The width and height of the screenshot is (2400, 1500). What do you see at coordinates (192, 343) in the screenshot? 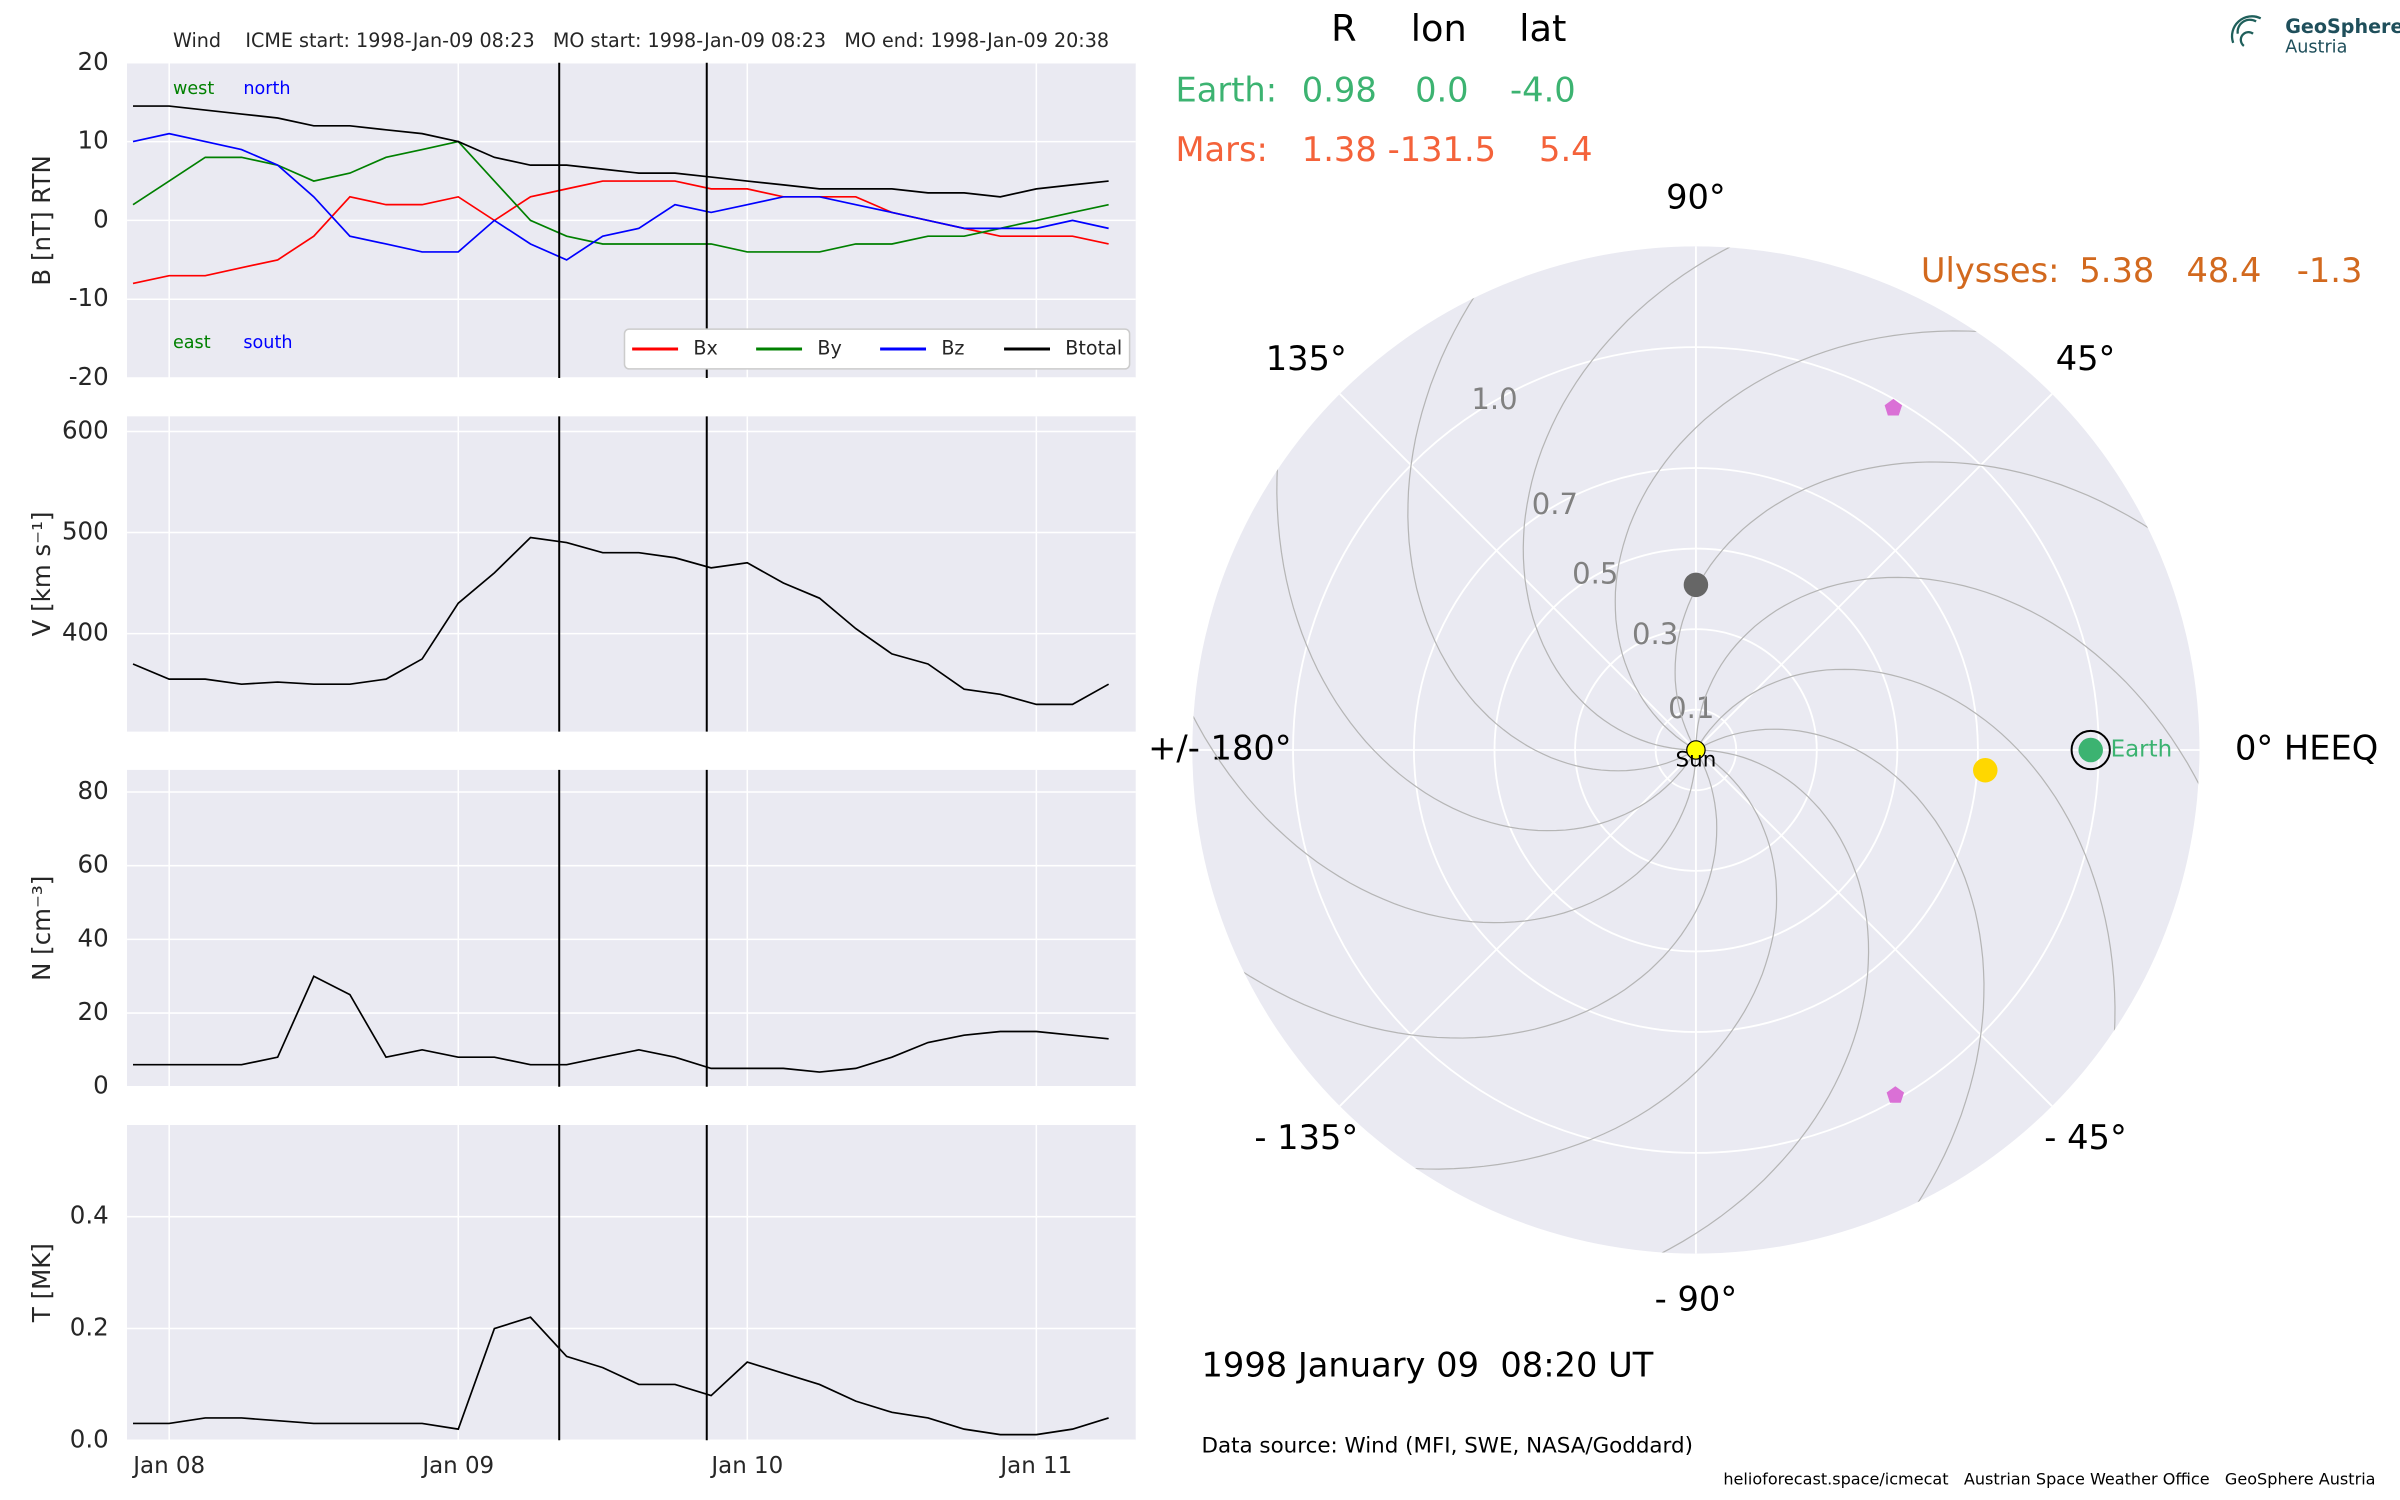
I see `annotation: east` at bounding box center [192, 343].